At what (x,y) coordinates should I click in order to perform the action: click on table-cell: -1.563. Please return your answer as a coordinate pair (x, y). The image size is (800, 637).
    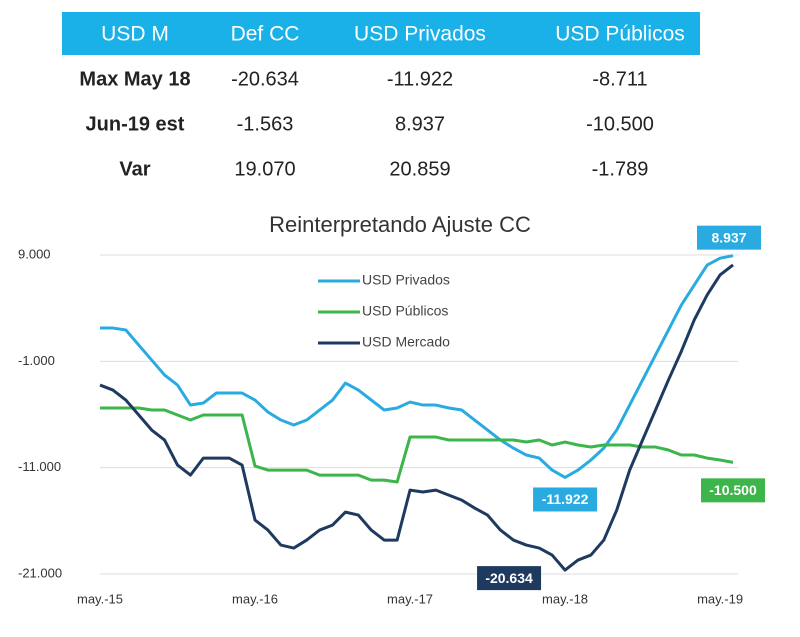
    Looking at the image, I should click on (265, 124).